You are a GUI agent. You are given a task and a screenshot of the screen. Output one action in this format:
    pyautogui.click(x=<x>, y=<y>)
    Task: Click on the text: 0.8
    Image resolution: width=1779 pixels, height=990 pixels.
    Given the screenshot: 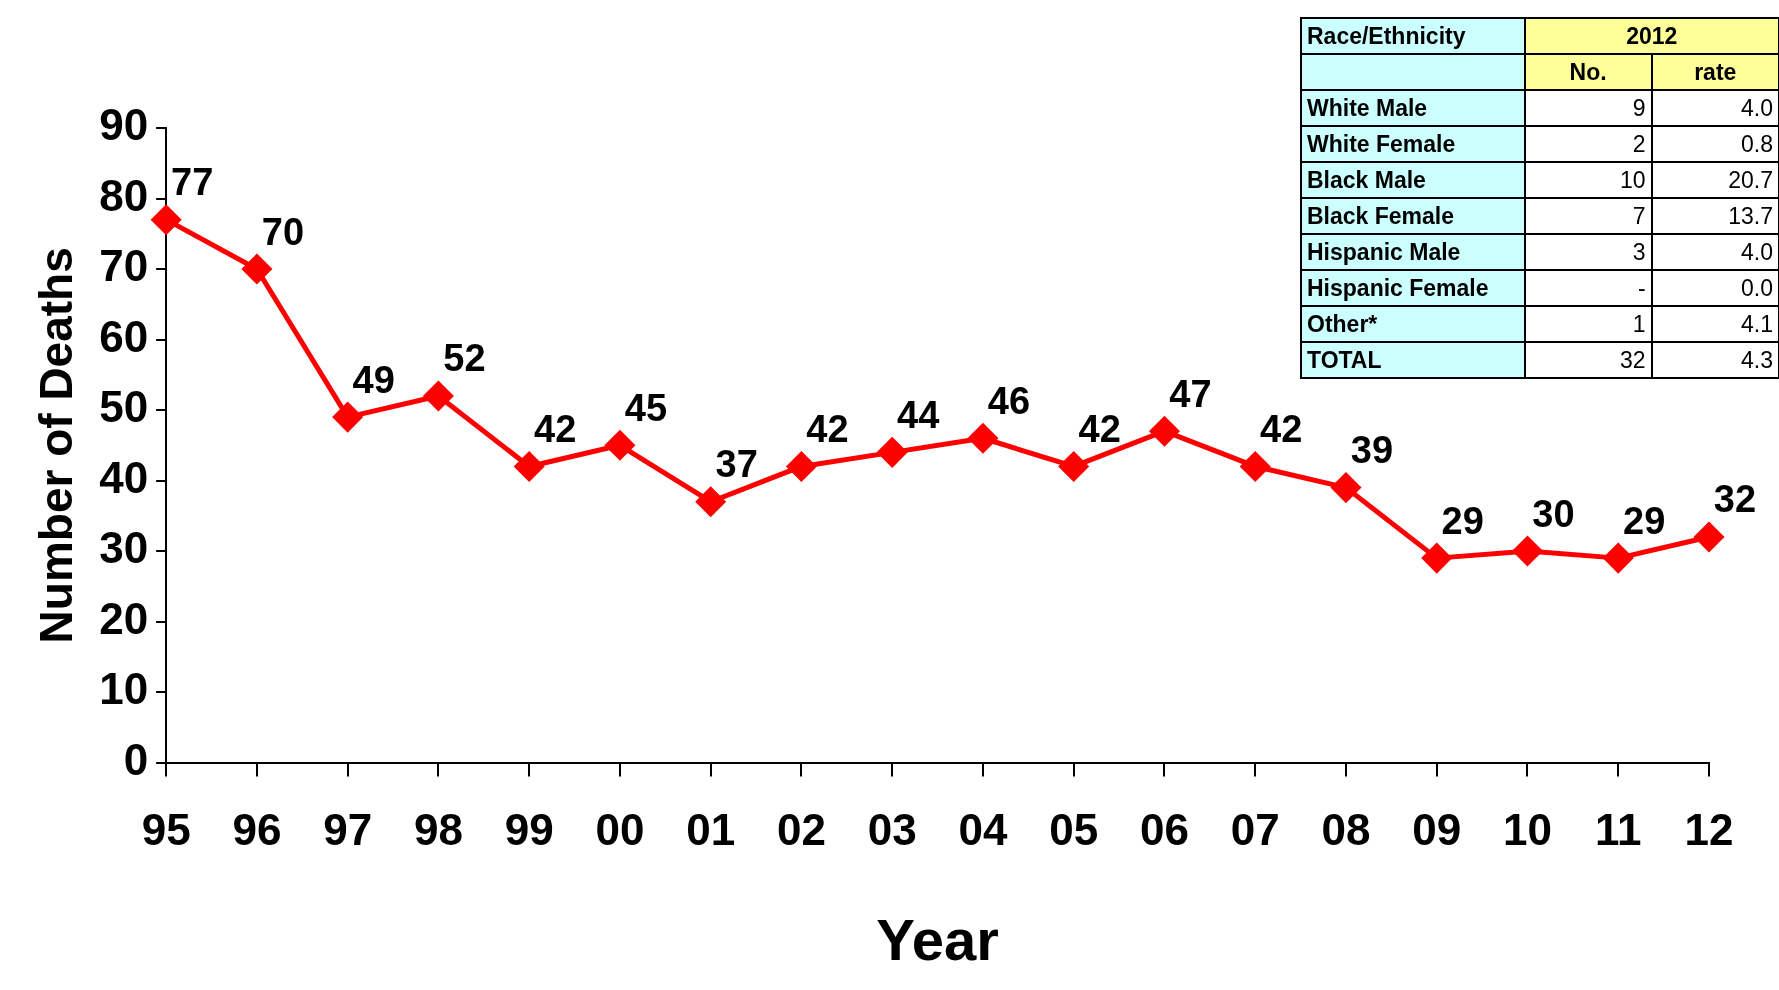 What is the action you would take?
    pyautogui.click(x=1715, y=144)
    